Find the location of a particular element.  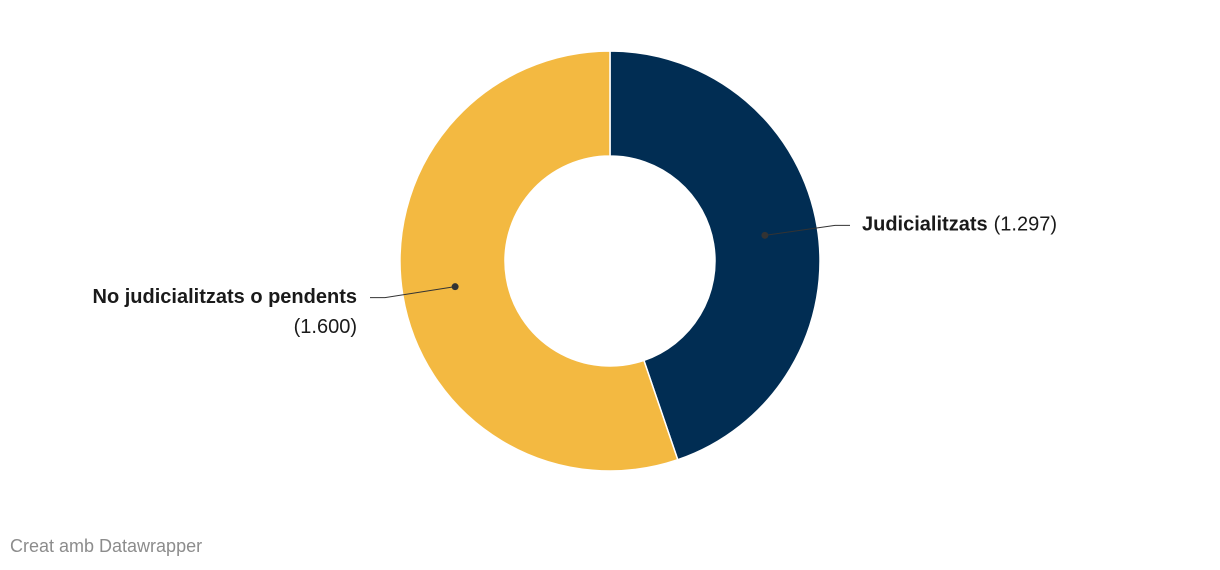

credit: Creat amb Datawrapper is located at coordinates (106, 546).